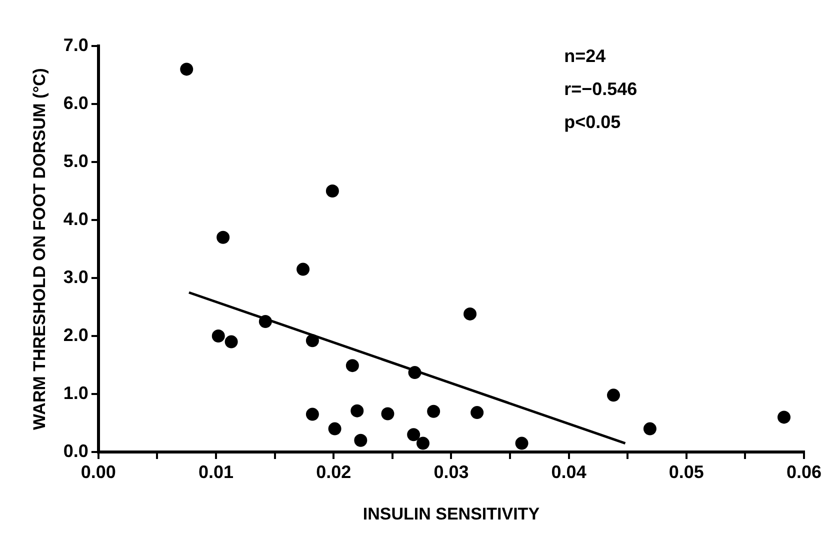 This screenshot has height=555, width=836. Describe the element at coordinates (75, 44) in the screenshot. I see `y-tick-label: 7.0` at that location.